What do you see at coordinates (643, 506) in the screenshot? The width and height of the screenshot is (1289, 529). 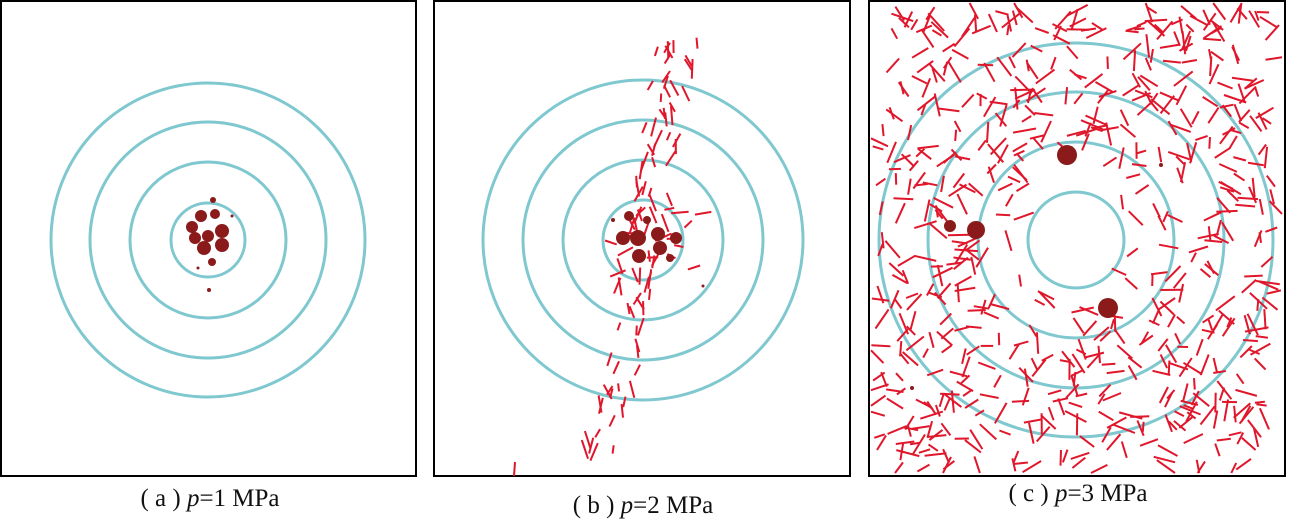 I see `caption-b: ( b ) p=2 MPa` at bounding box center [643, 506].